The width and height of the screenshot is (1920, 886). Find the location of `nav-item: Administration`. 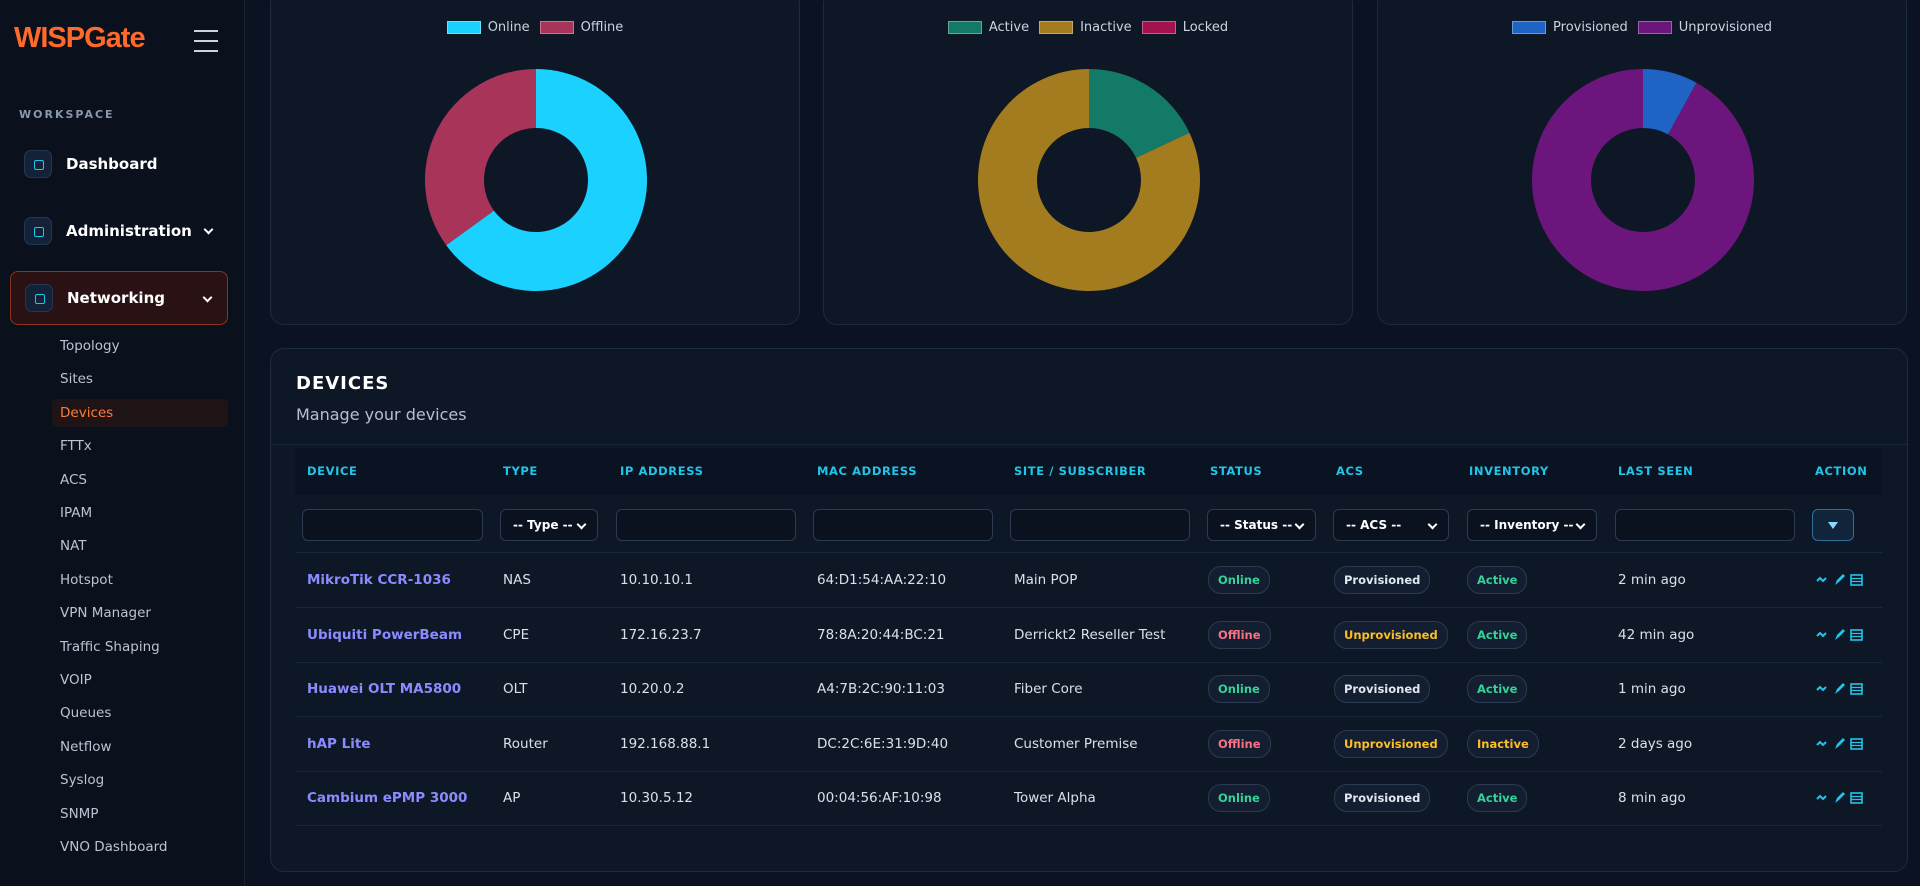

nav-item: Administration is located at coordinates (119, 231).